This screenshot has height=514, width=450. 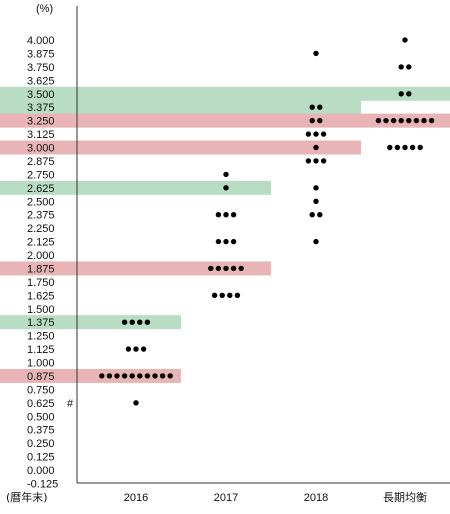 I want to click on y-tick-label: 1.750, so click(x=41, y=283).